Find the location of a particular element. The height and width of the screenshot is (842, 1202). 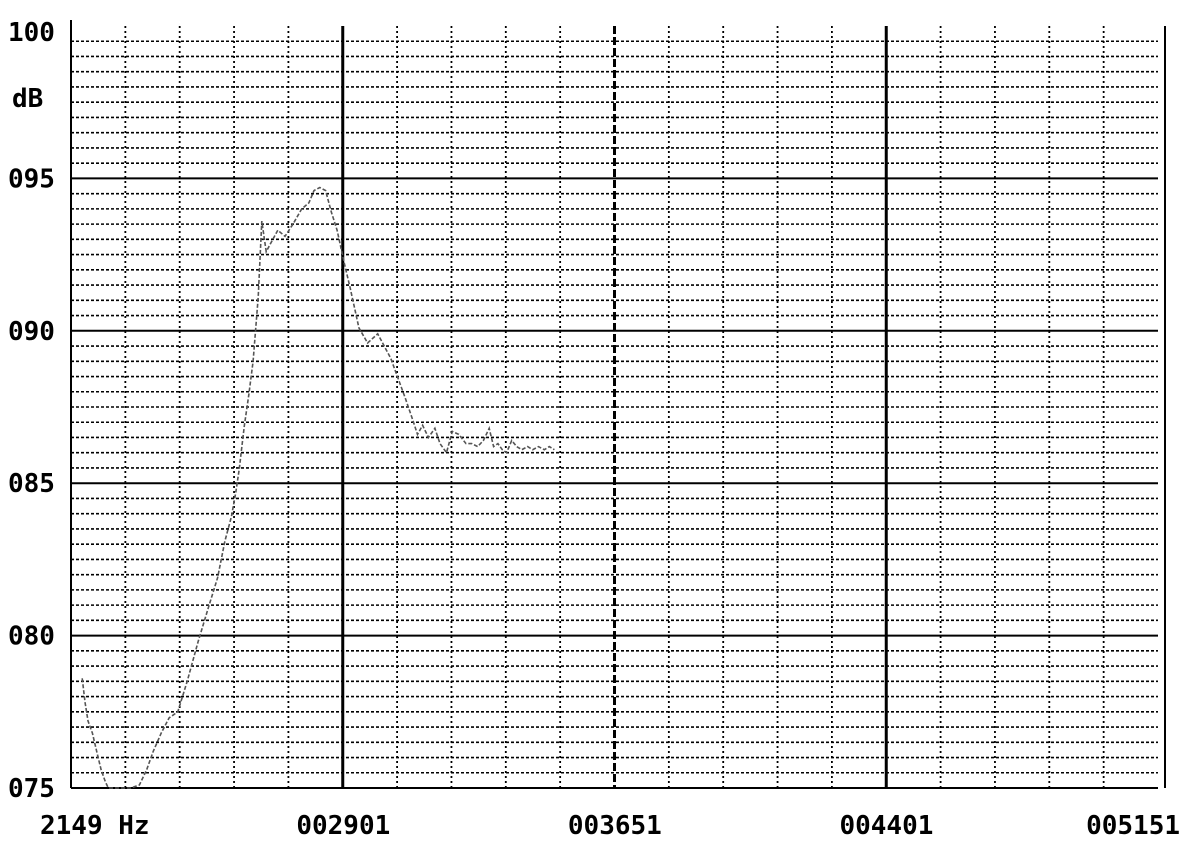

x-tick-label: 2149 Hz is located at coordinates (95, 826).